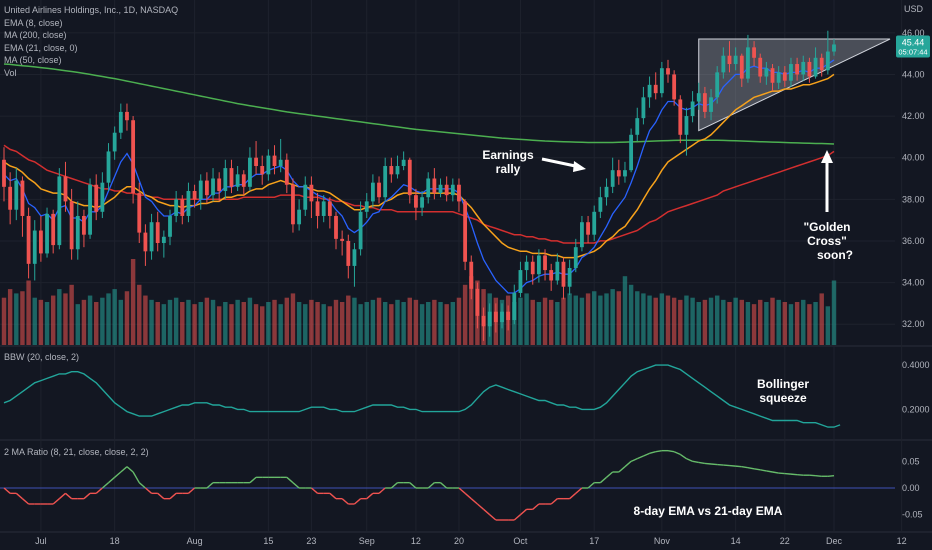 The width and height of the screenshot is (932, 550). I want to click on legend-ma200: MA (200, close), so click(35, 35).